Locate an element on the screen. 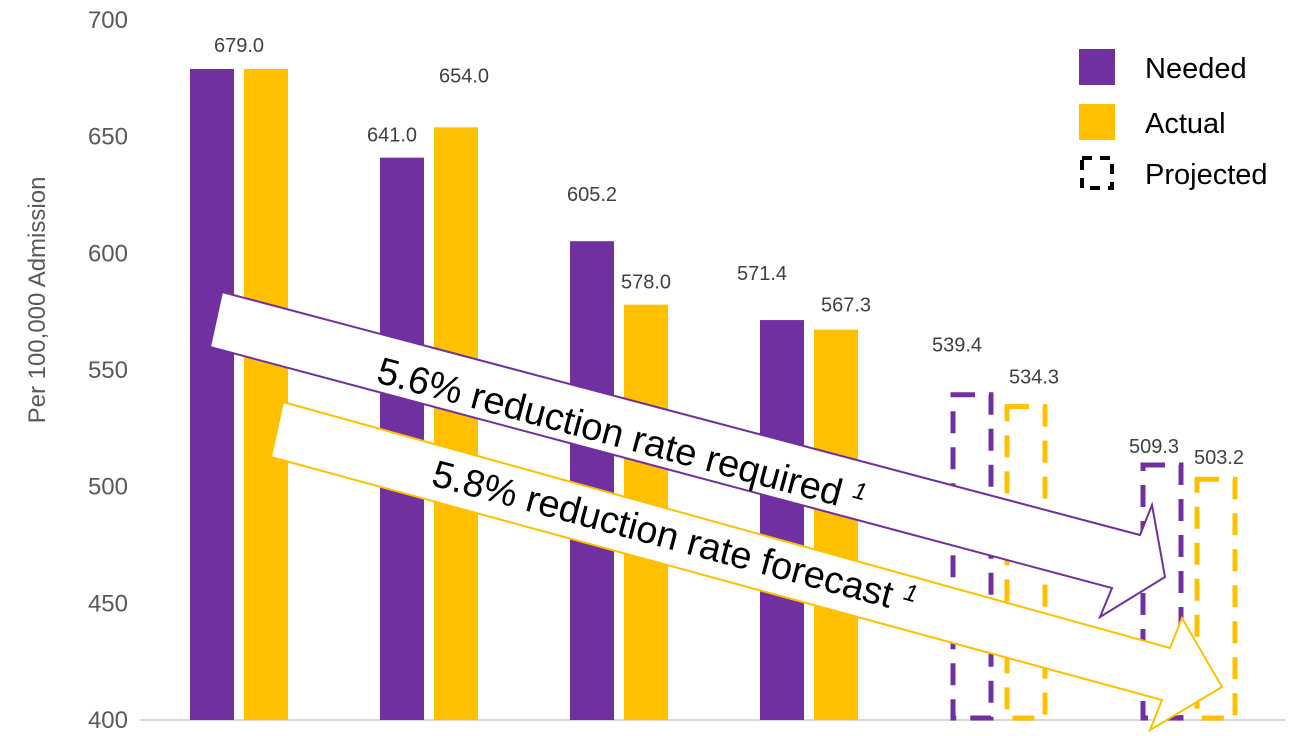 This screenshot has height=736, width=1301. y-tick-label: 700 is located at coordinates (108, 20).